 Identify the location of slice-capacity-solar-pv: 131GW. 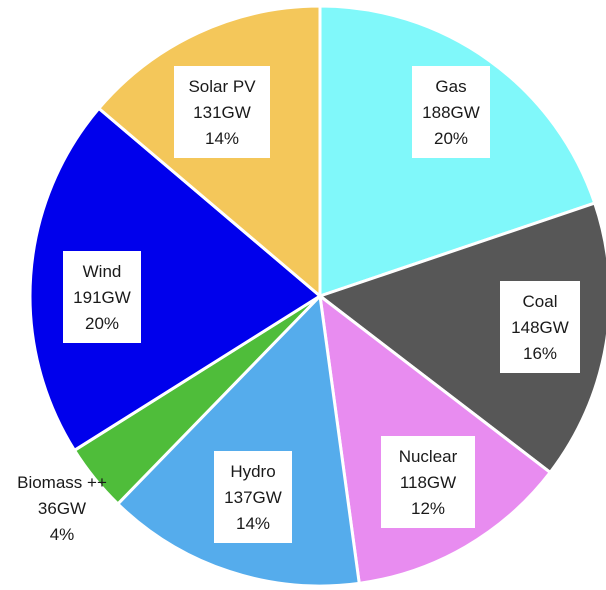
(222, 112).